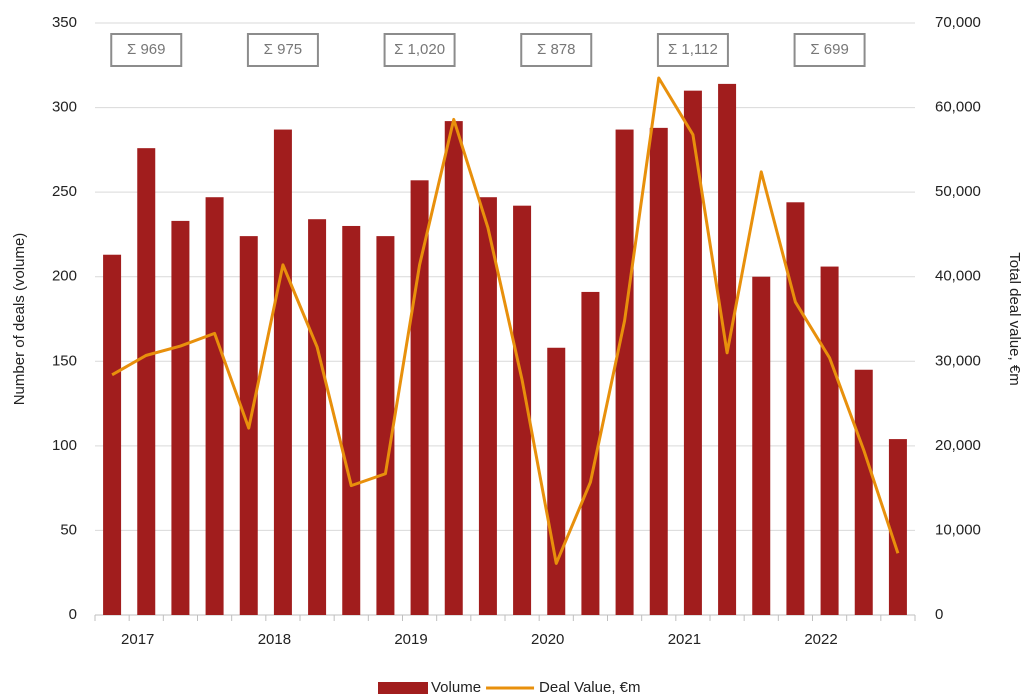 The image size is (1032, 699). Describe the element at coordinates (958, 276) in the screenshot. I see `y2-tick-label: 40,000` at that location.